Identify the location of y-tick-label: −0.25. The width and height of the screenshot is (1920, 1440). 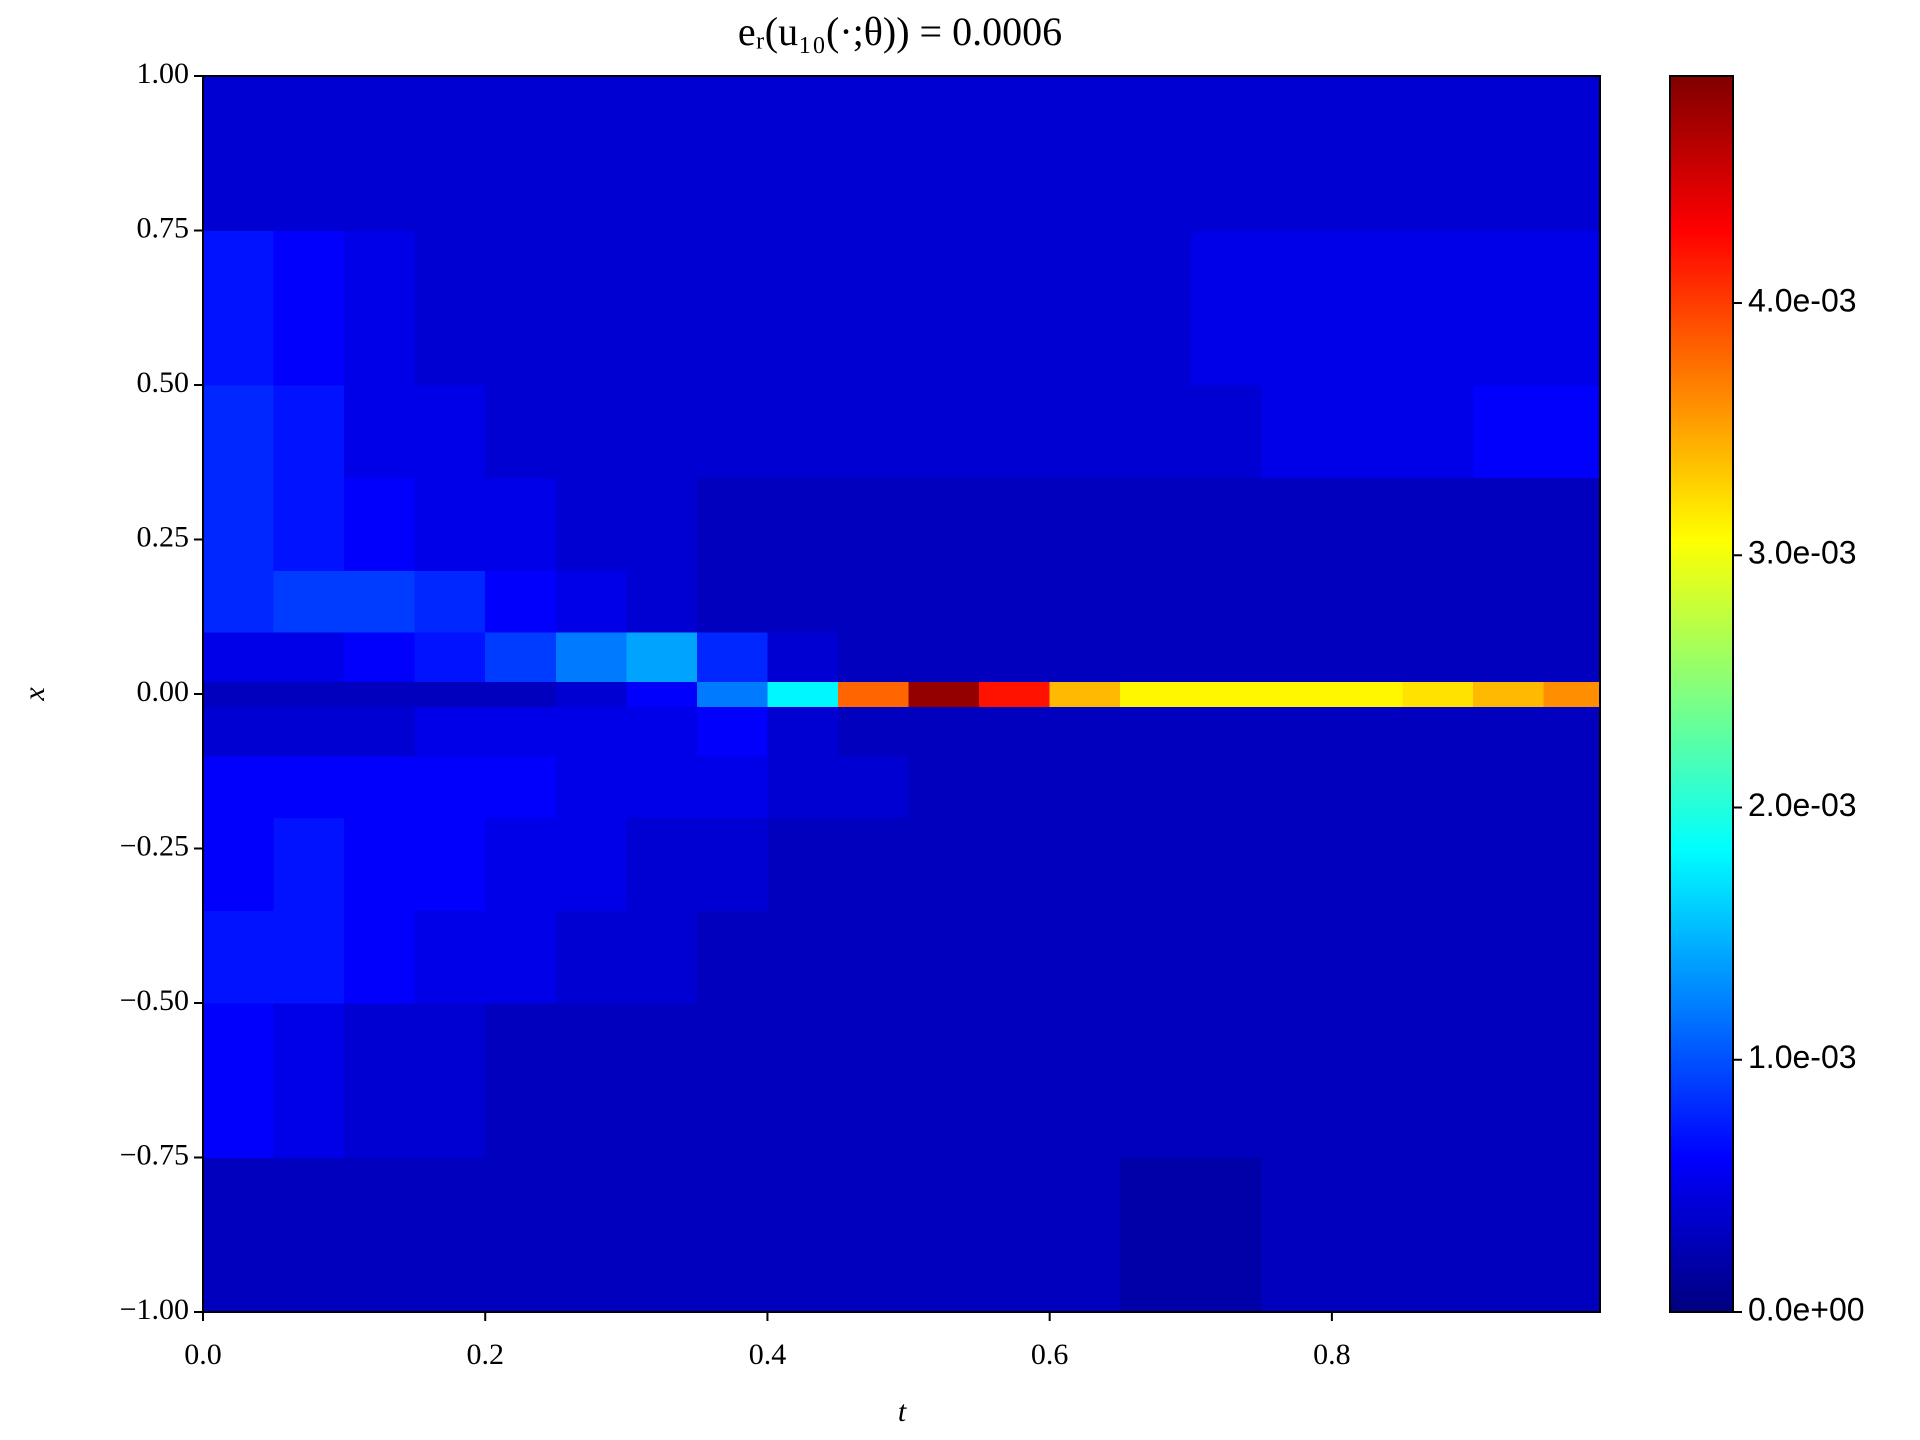
(154, 845).